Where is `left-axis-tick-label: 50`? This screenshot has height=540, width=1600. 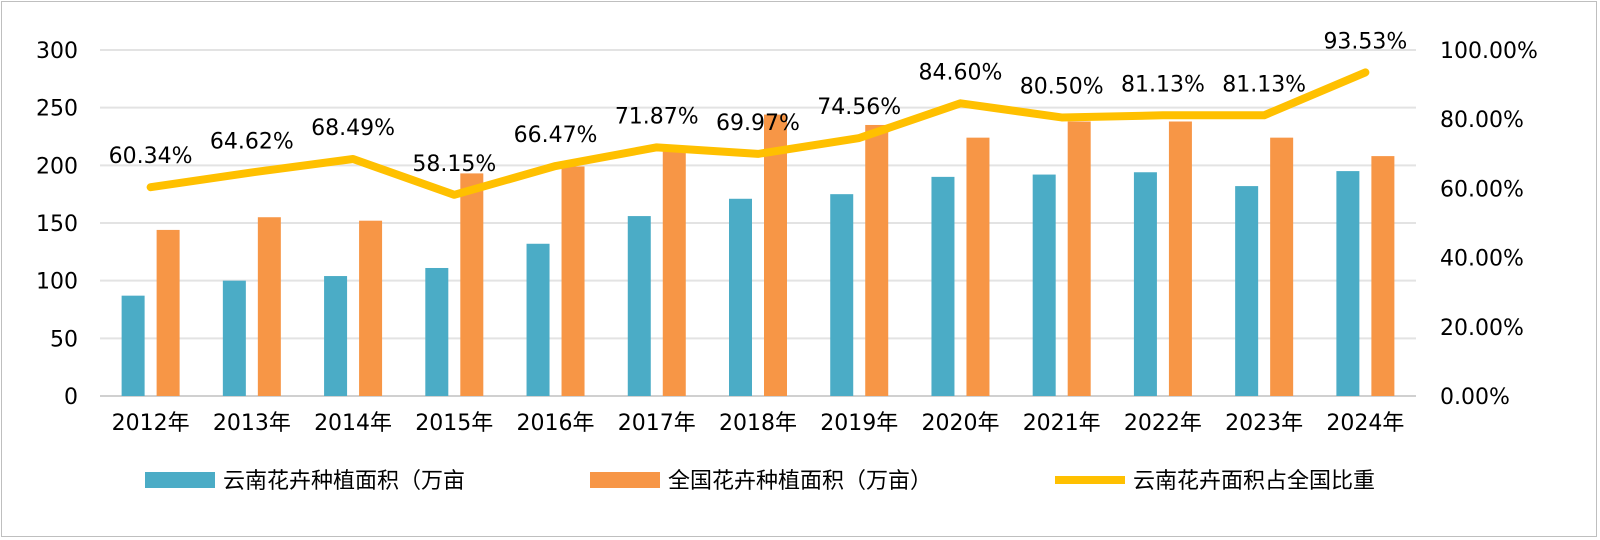
left-axis-tick-label: 50 is located at coordinates (64, 339).